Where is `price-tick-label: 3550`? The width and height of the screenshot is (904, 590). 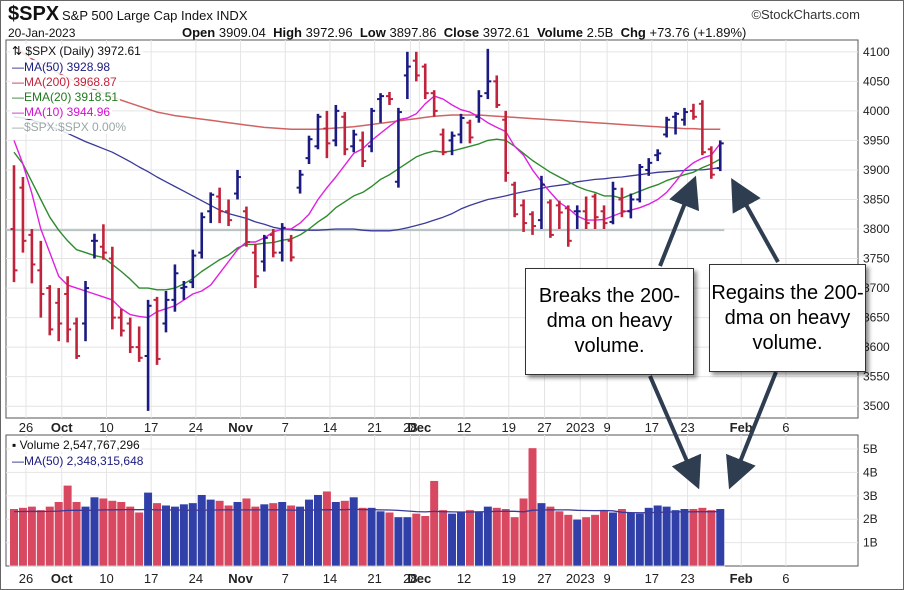
price-tick-label: 3550 is located at coordinates (876, 377).